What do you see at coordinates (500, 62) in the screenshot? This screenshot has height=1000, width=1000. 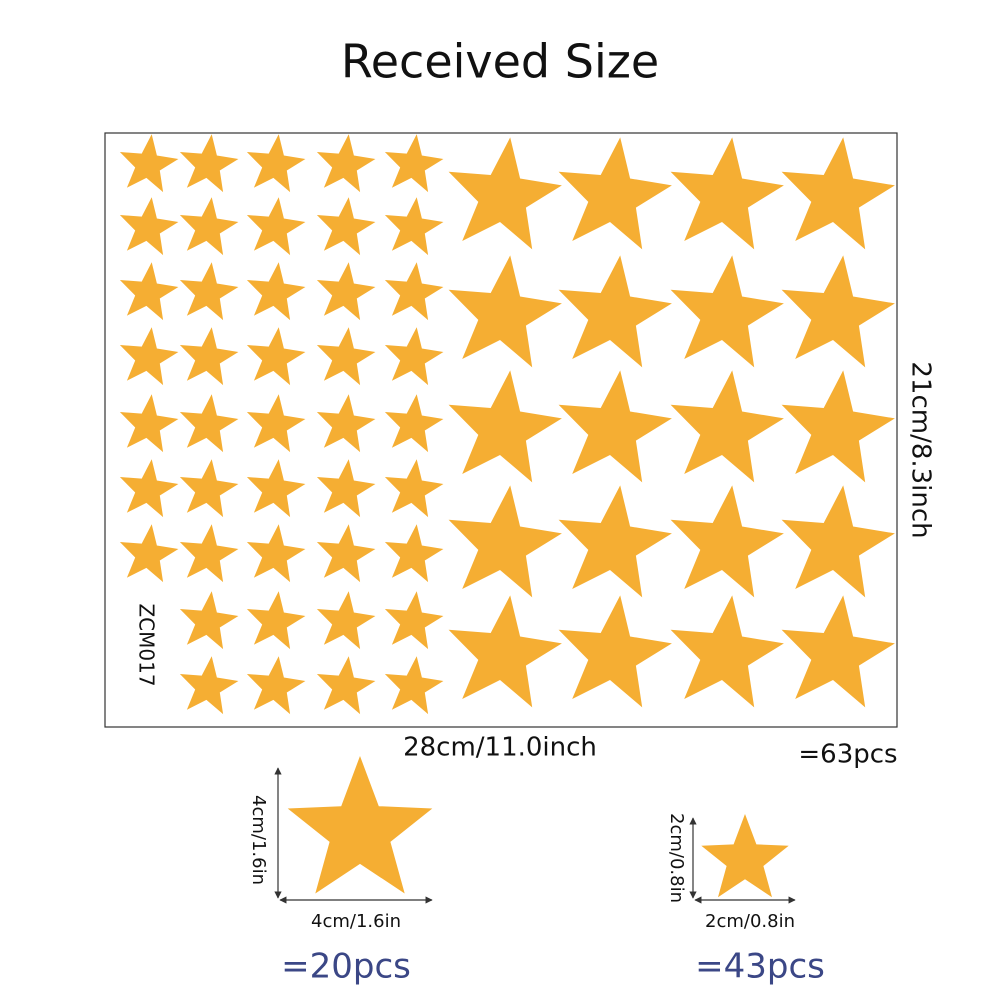 I see `title: Received Size` at bounding box center [500, 62].